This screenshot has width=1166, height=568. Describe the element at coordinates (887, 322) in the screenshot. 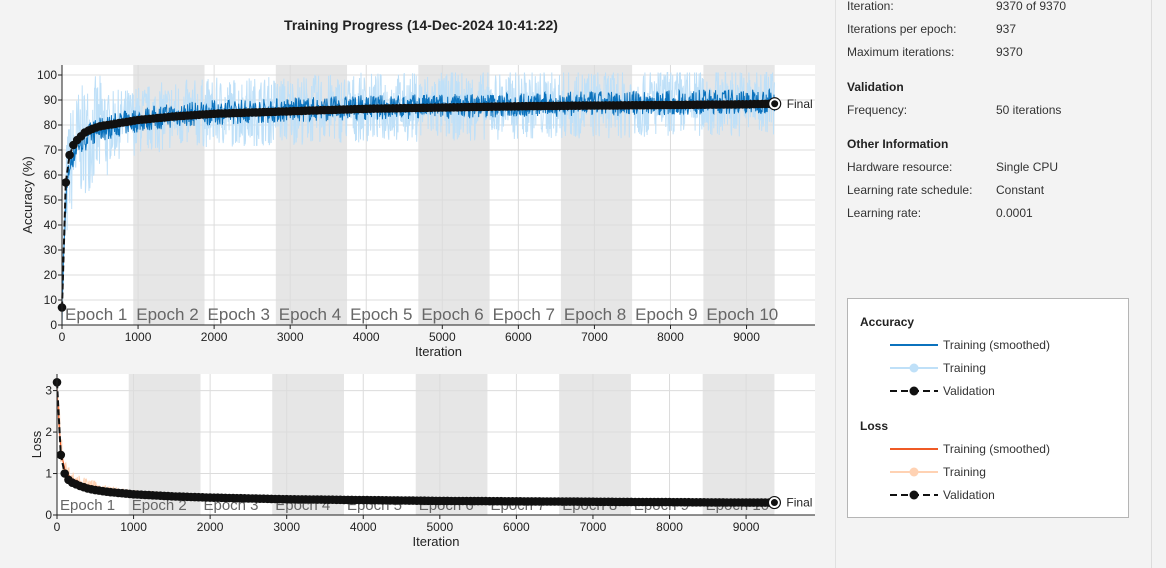

I see `legend-accuracy-header: Accuracy` at that location.